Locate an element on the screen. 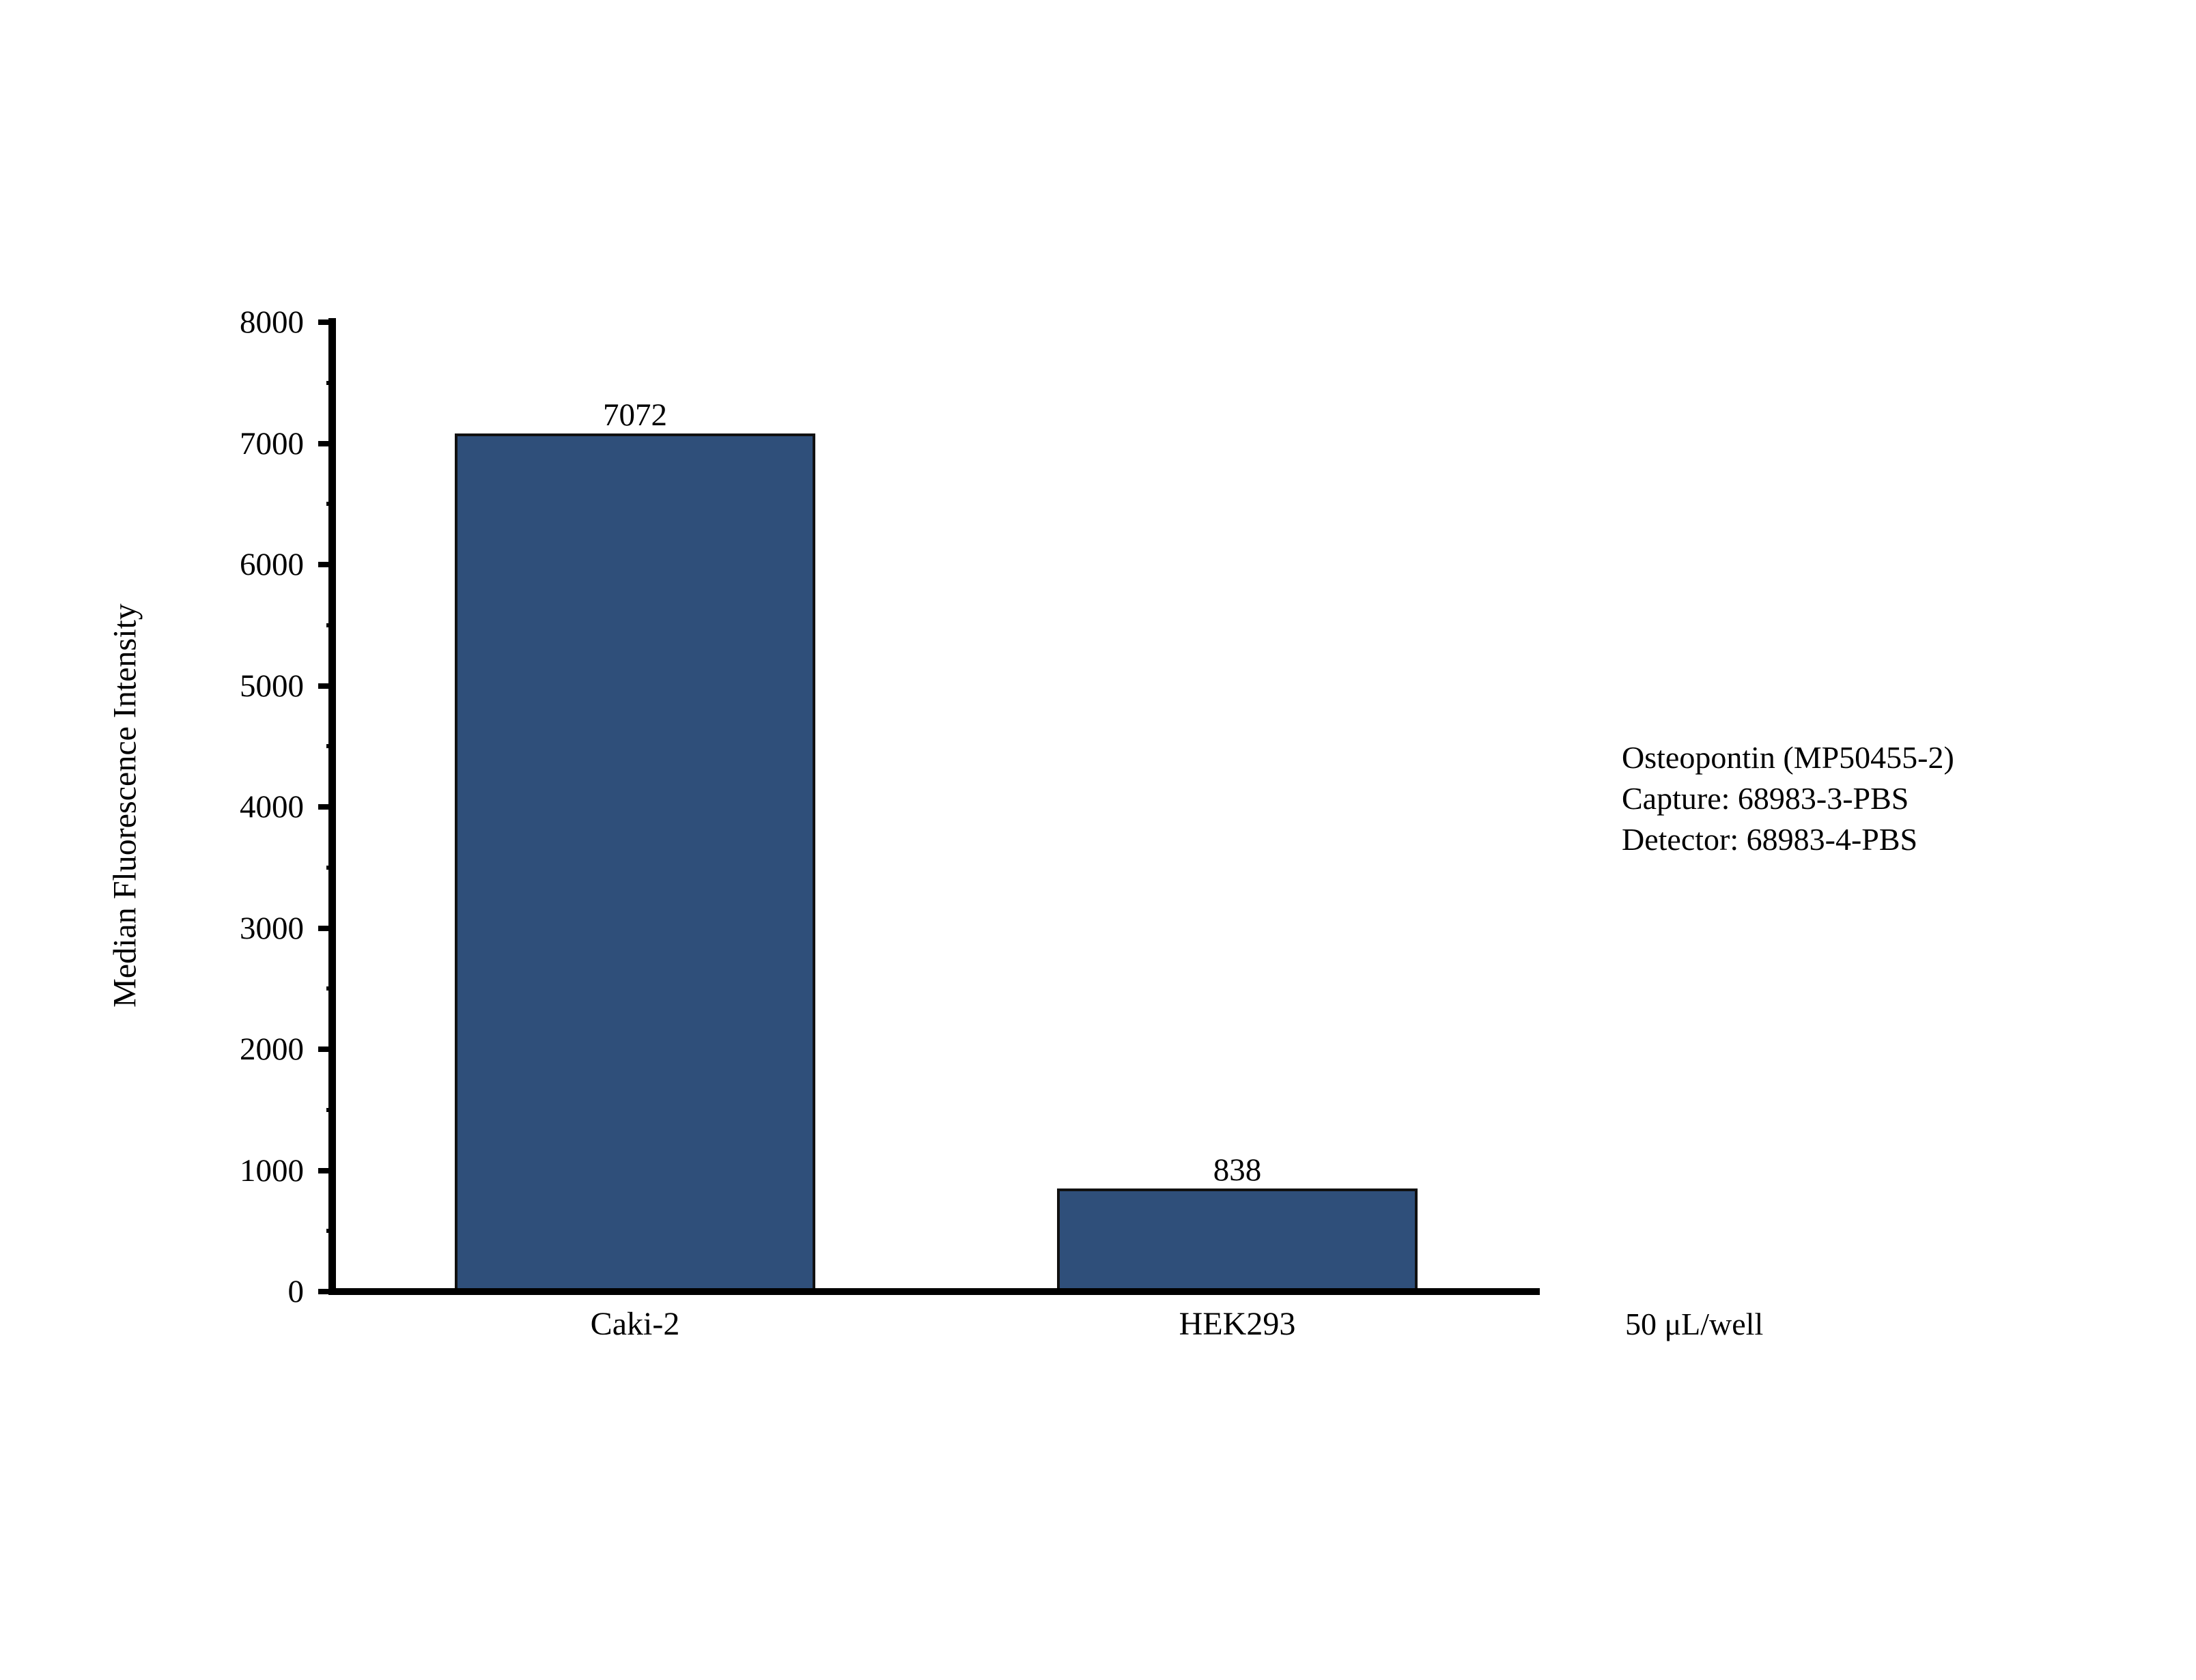 This screenshot has height=1680, width=2196. y-tick-label: 4000 is located at coordinates (272, 807).